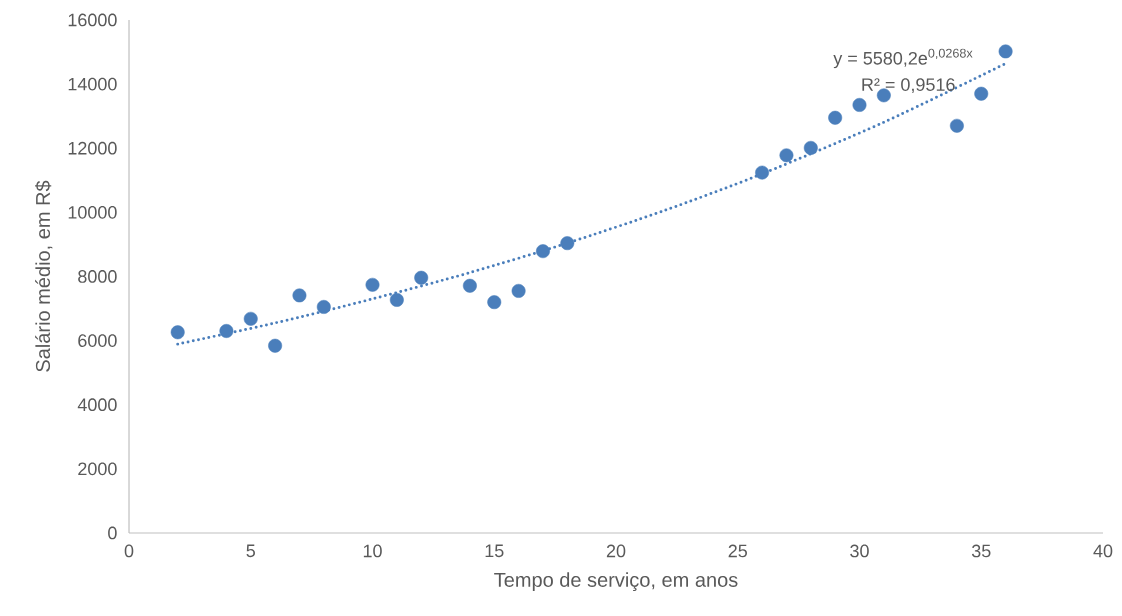 This screenshot has height=616, width=1122. What do you see at coordinates (112, 533) in the screenshot?
I see `y-tick-label: 0` at bounding box center [112, 533].